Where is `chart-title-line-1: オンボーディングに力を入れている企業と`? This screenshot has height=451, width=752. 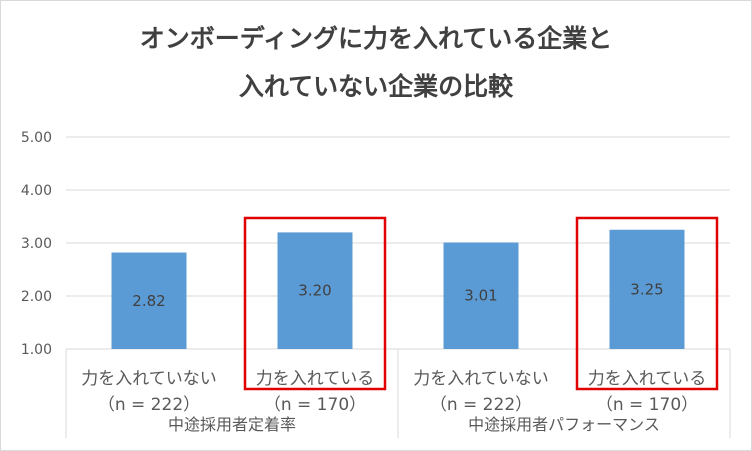 chart-title-line-1: オンボーディングに力を入れている企業と is located at coordinates (376, 38).